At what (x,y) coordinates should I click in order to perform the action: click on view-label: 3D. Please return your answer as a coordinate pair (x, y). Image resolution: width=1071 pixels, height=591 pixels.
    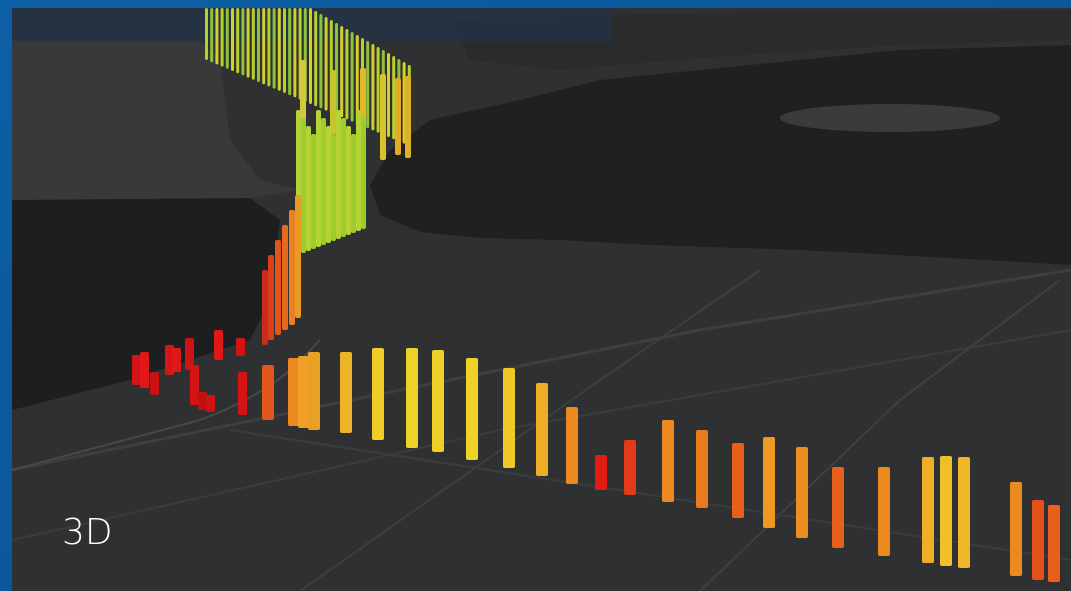
    Looking at the image, I should click on (87, 532).